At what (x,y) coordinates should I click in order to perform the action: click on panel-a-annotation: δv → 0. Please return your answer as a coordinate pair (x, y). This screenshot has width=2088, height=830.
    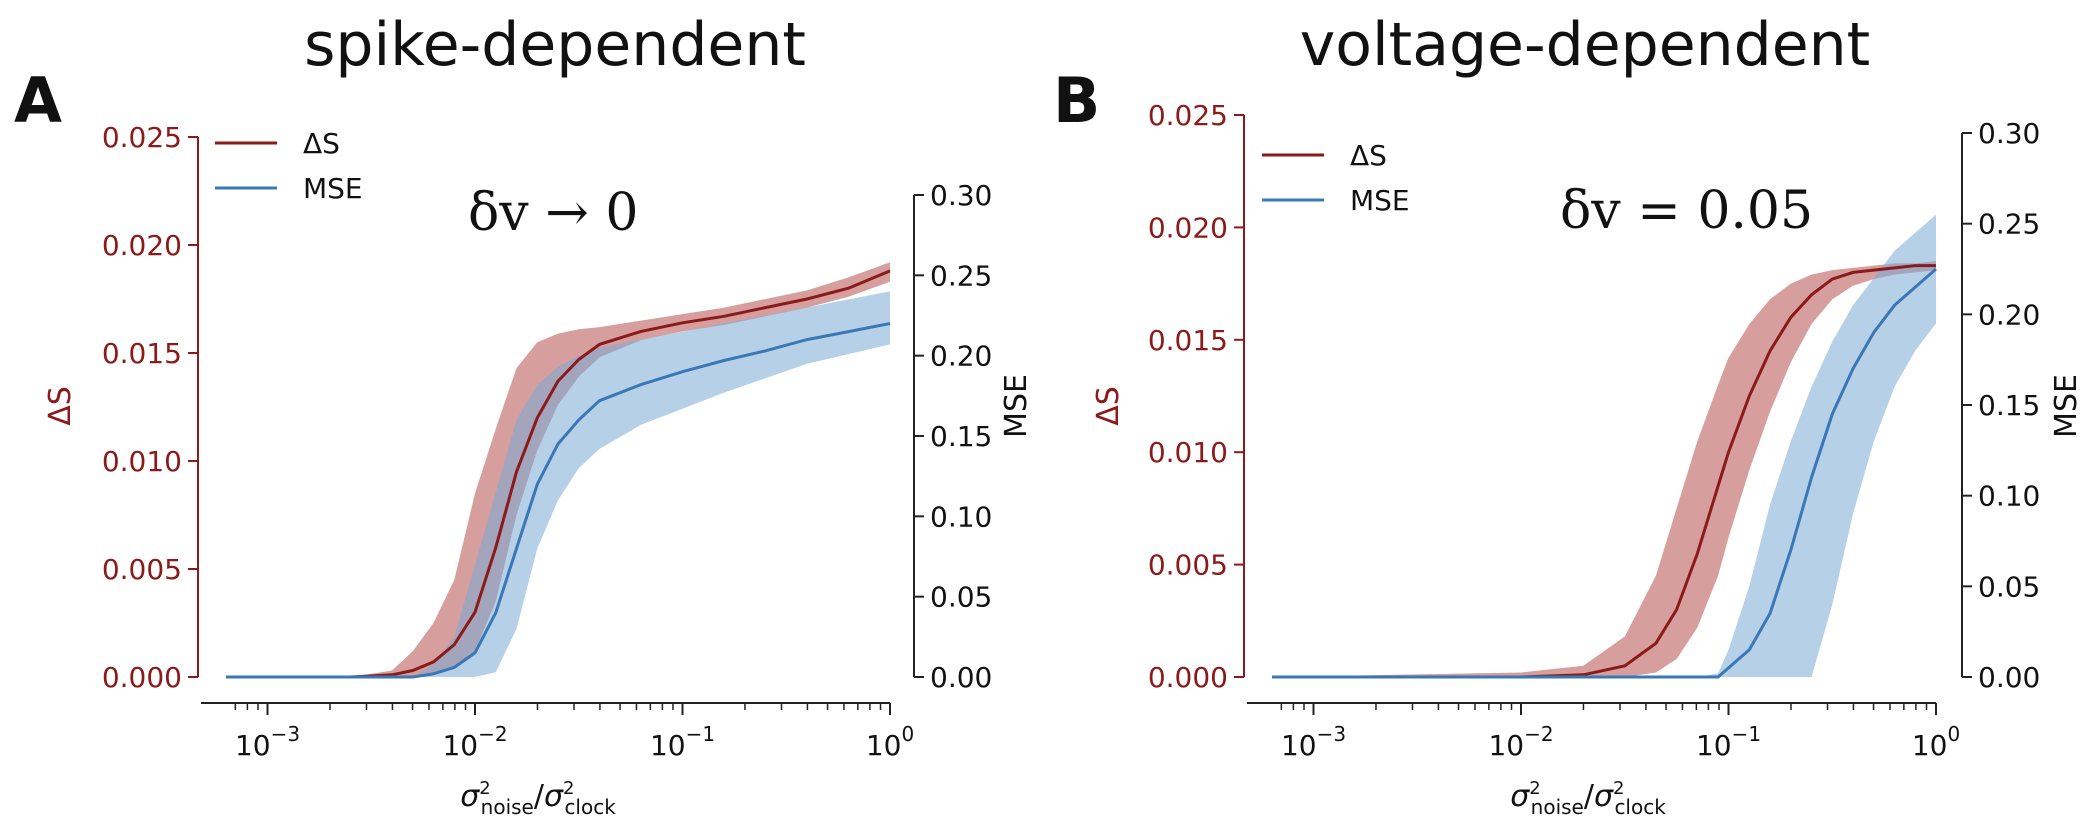
    Looking at the image, I should click on (553, 213).